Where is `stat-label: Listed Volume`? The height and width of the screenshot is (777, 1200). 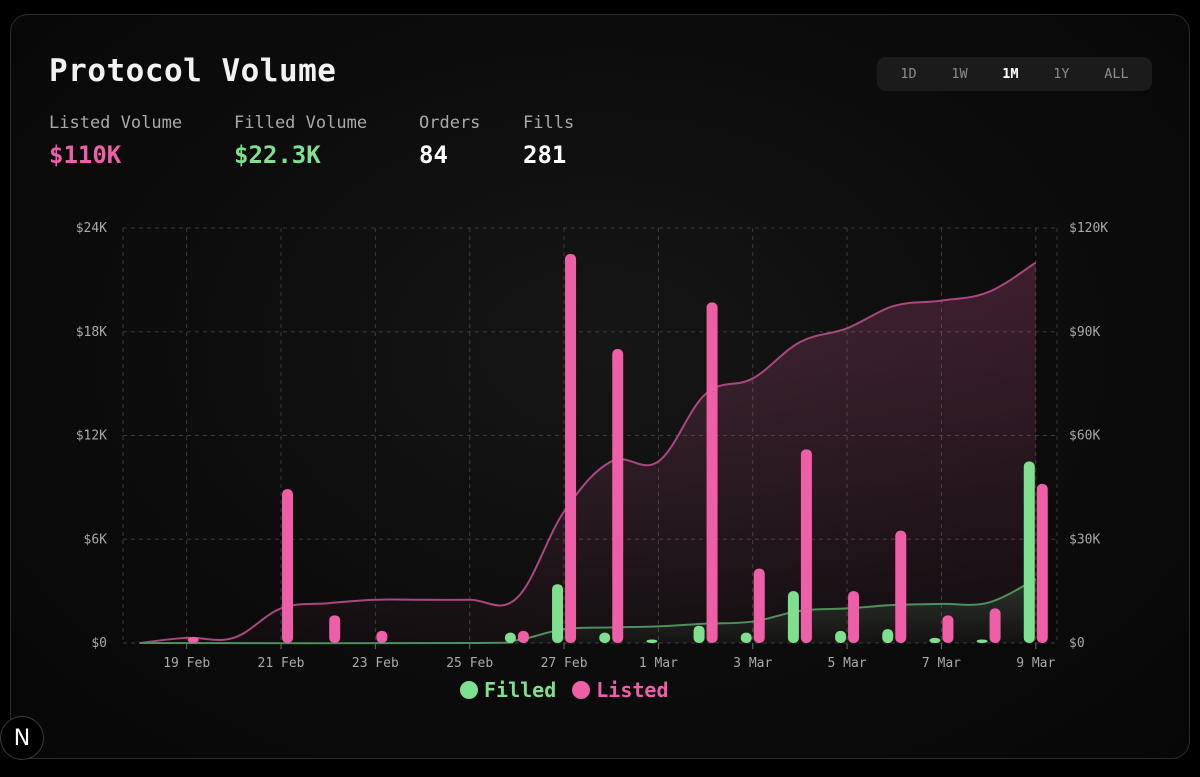
stat-label: Listed Volume is located at coordinates (116, 123).